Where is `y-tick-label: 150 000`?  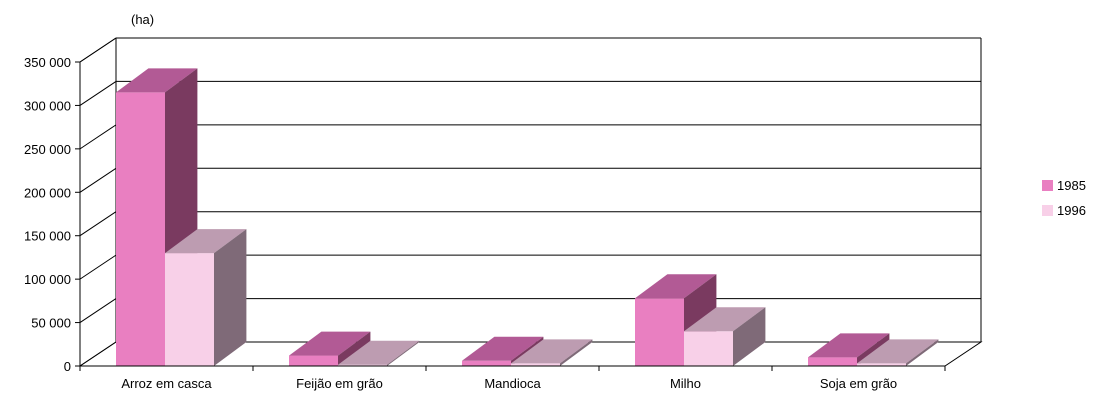 y-tick-label: 150 000 is located at coordinates (47, 236).